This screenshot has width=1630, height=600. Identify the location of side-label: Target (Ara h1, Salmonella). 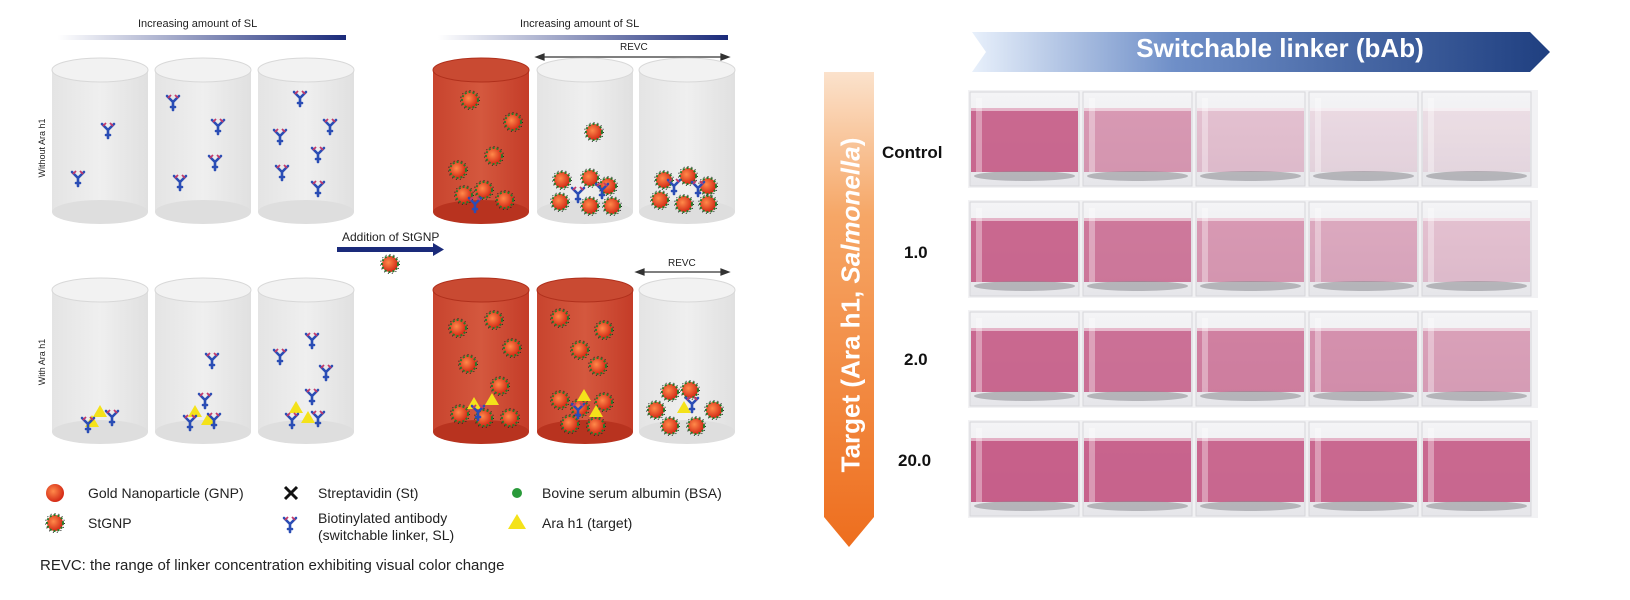
(851, 305).